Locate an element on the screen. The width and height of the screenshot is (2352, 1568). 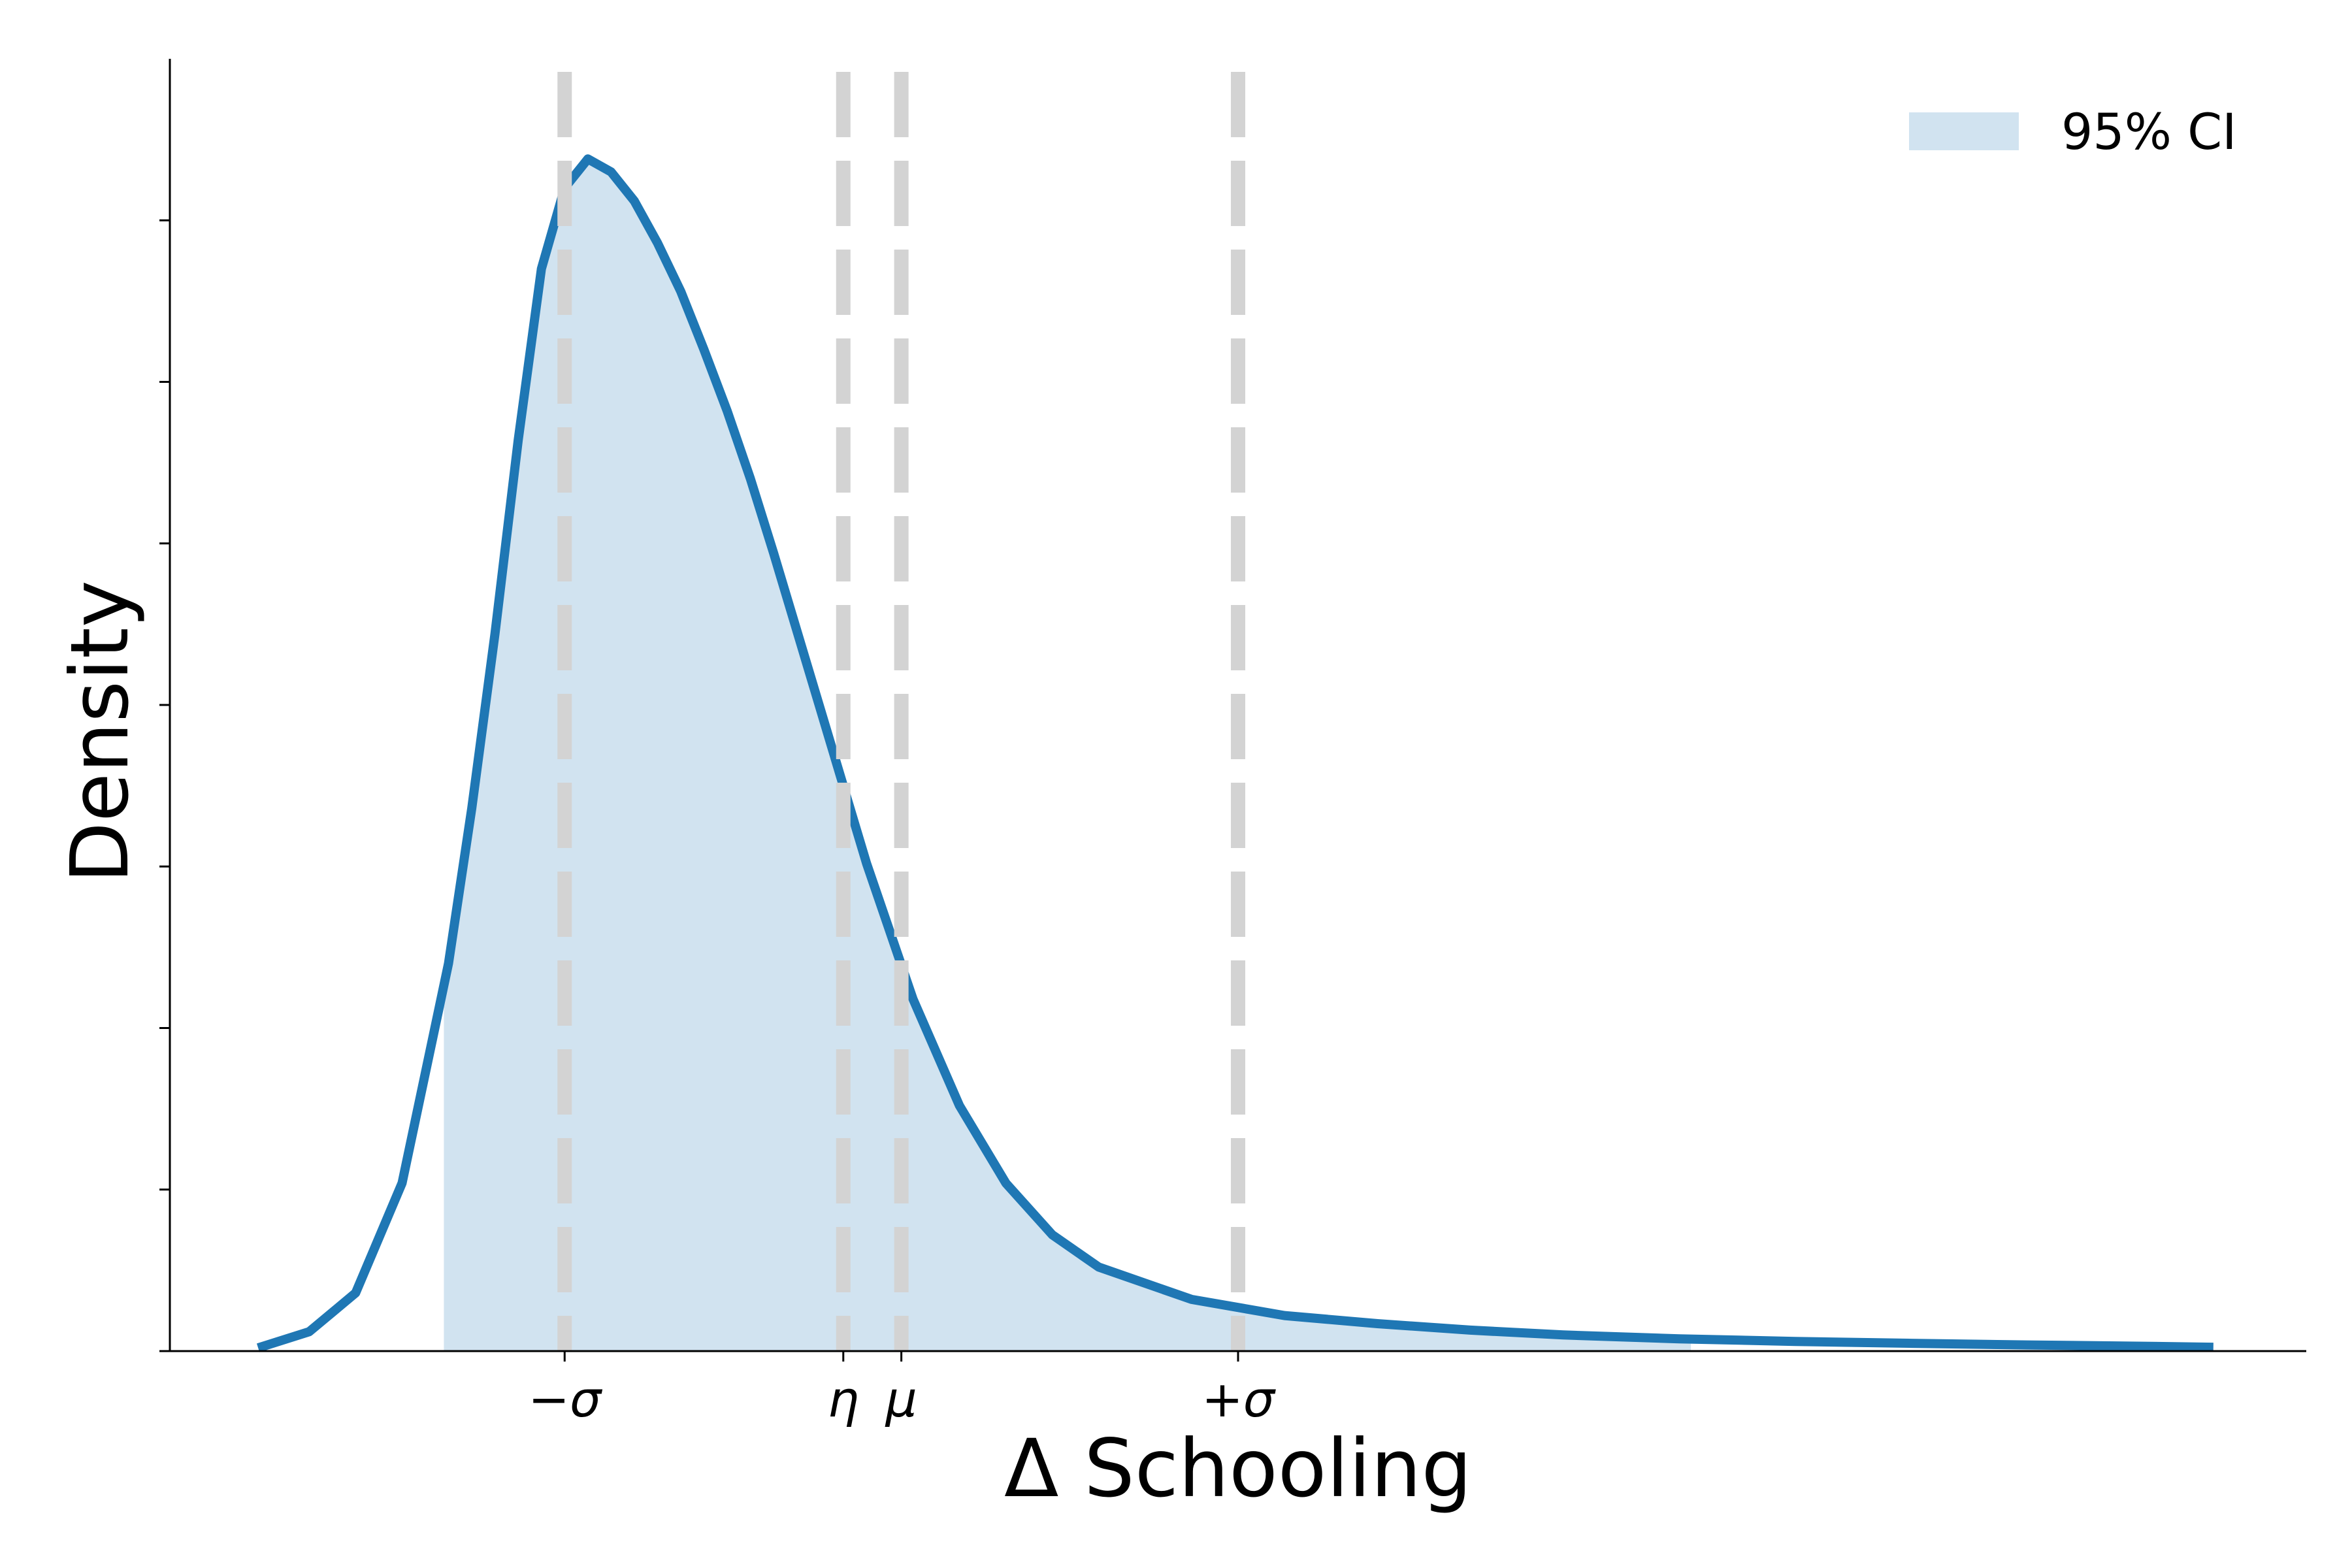
x-tick-label-2: μ is located at coordinates (901, 1399).